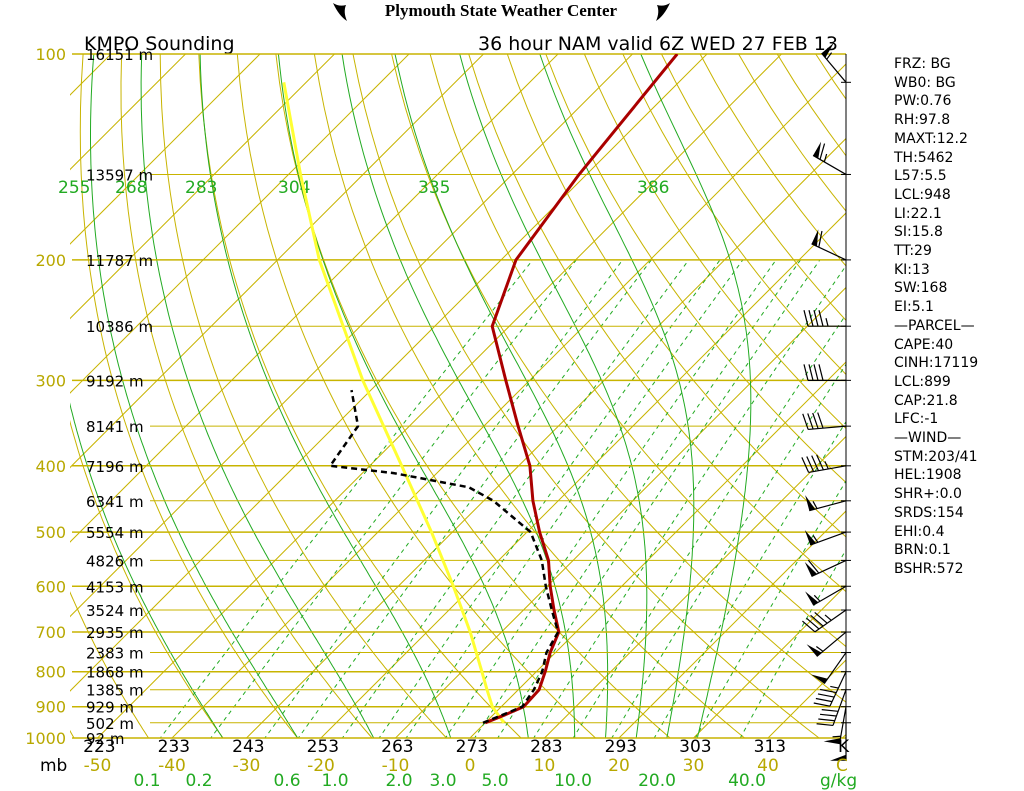  I want to click on pressure-tick-label: 200, so click(50, 260).